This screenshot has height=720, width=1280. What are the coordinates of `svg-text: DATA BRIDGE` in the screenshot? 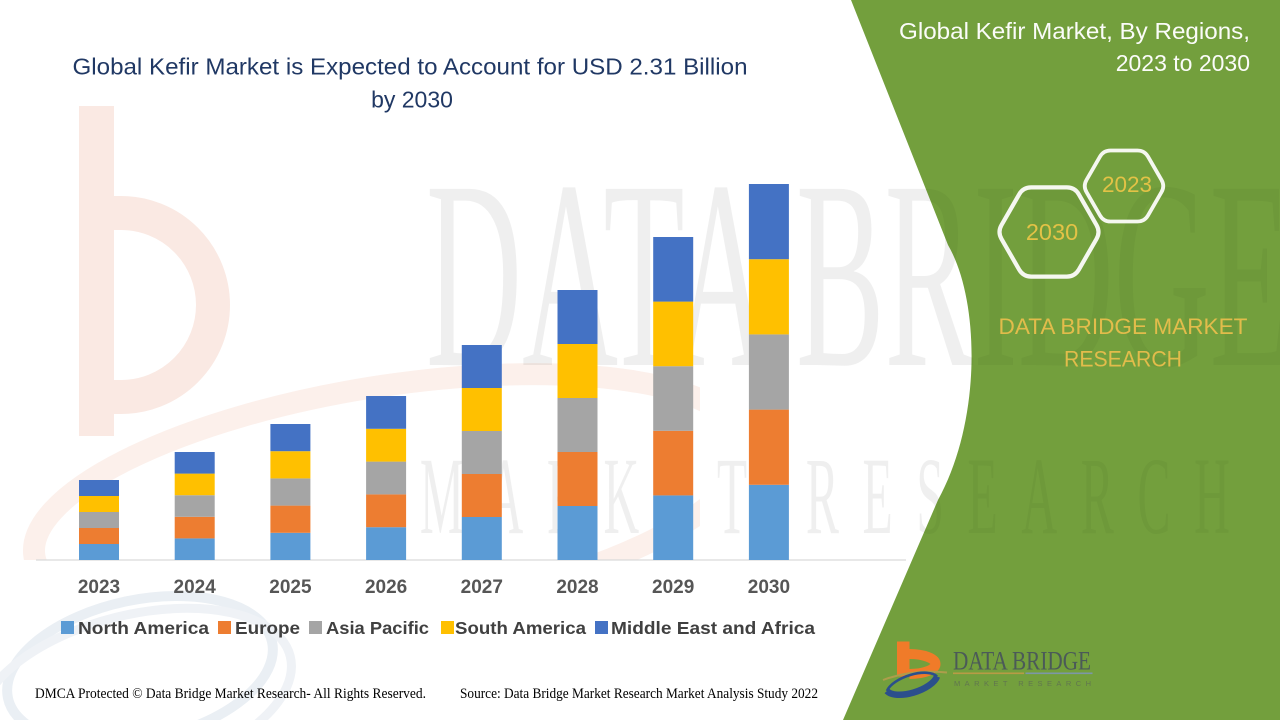 It's located at (1022, 661).